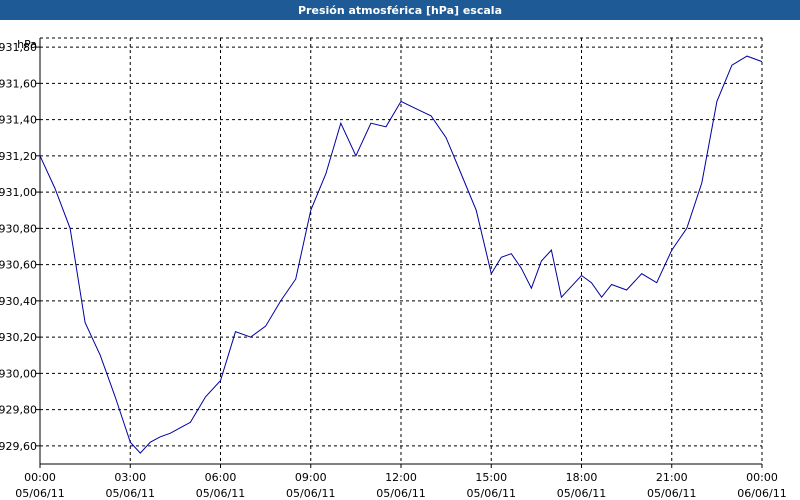  I want to click on chart-title: Presión atmosférica [hPa] escala, so click(400, 10).